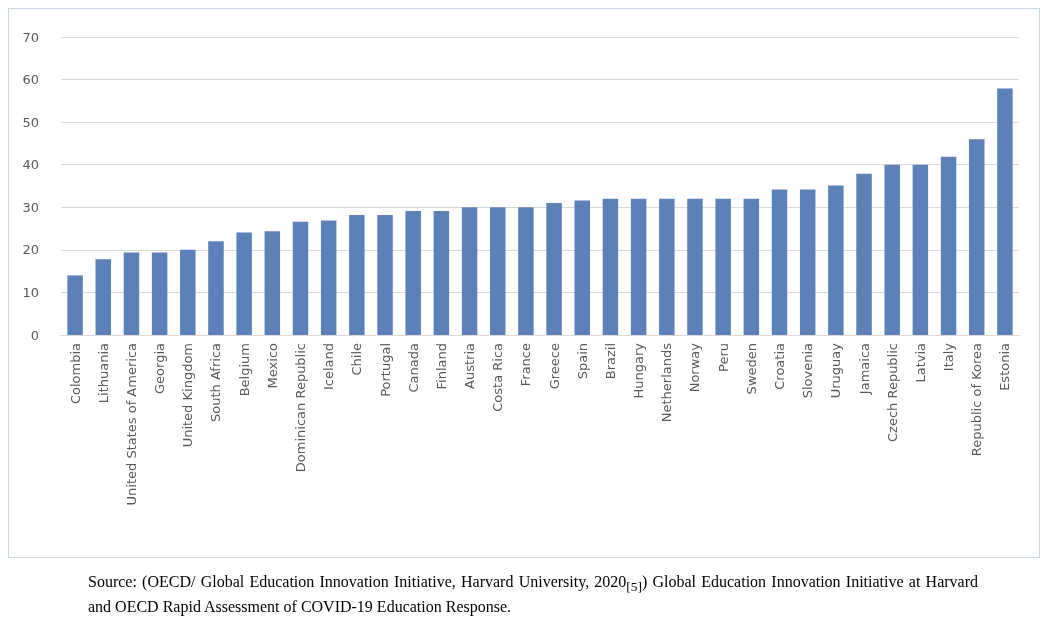 The width and height of the screenshot is (1055, 628). I want to click on x-tick-label: Estonia, so click(1005, 367).